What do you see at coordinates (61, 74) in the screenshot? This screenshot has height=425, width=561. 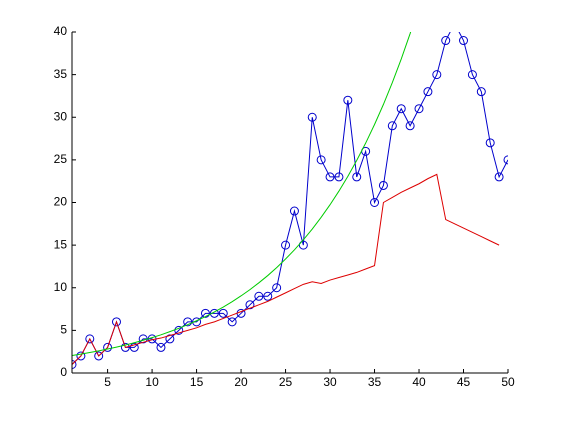 I see `y-tick-label: 35` at bounding box center [61, 74].